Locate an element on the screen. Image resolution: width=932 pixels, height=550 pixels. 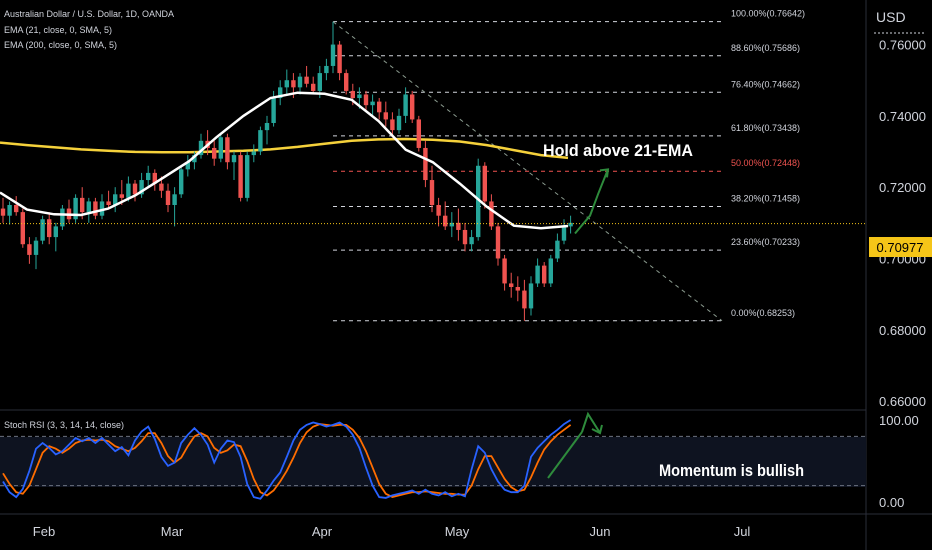
projection-path is located at coordinates (591, 201).